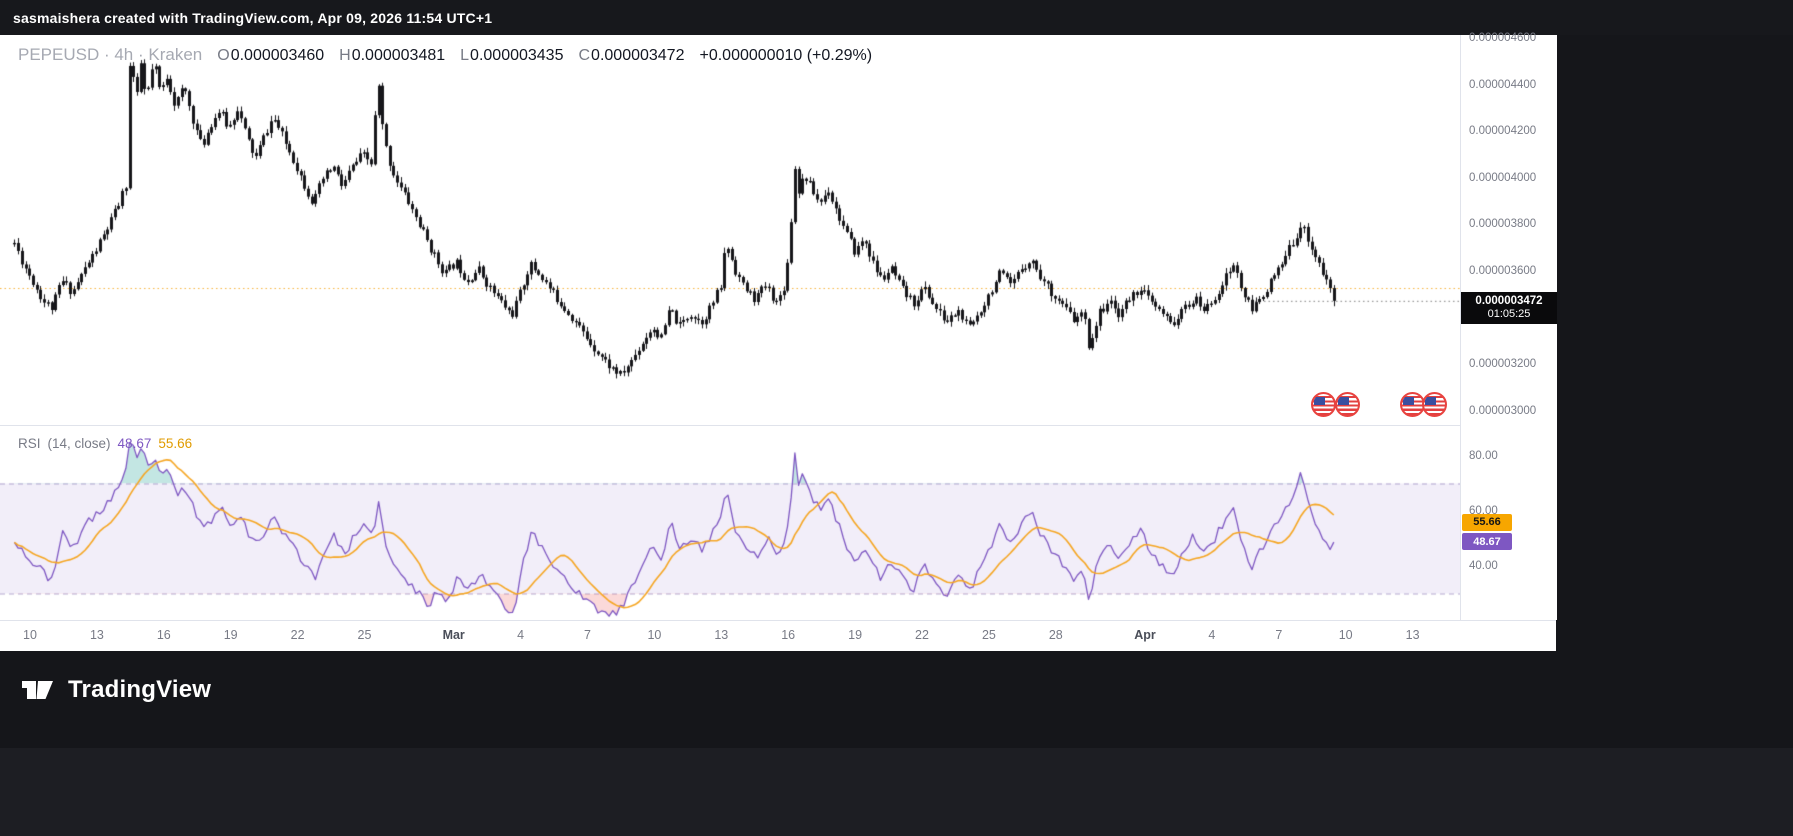 The image size is (1793, 836). What do you see at coordinates (134, 443) in the screenshot?
I see `rsi-value: 48.67` at bounding box center [134, 443].